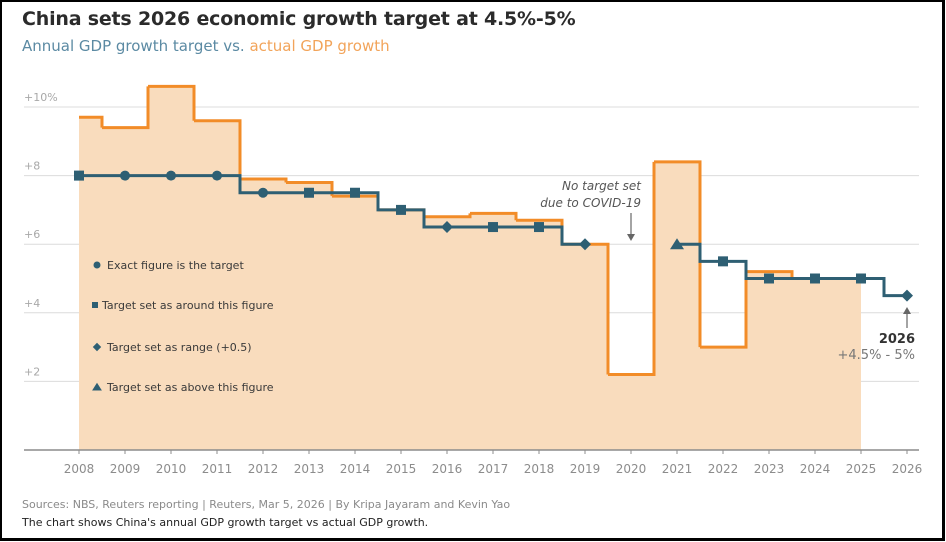  I want to click on target-marker-2024, so click(815, 278).